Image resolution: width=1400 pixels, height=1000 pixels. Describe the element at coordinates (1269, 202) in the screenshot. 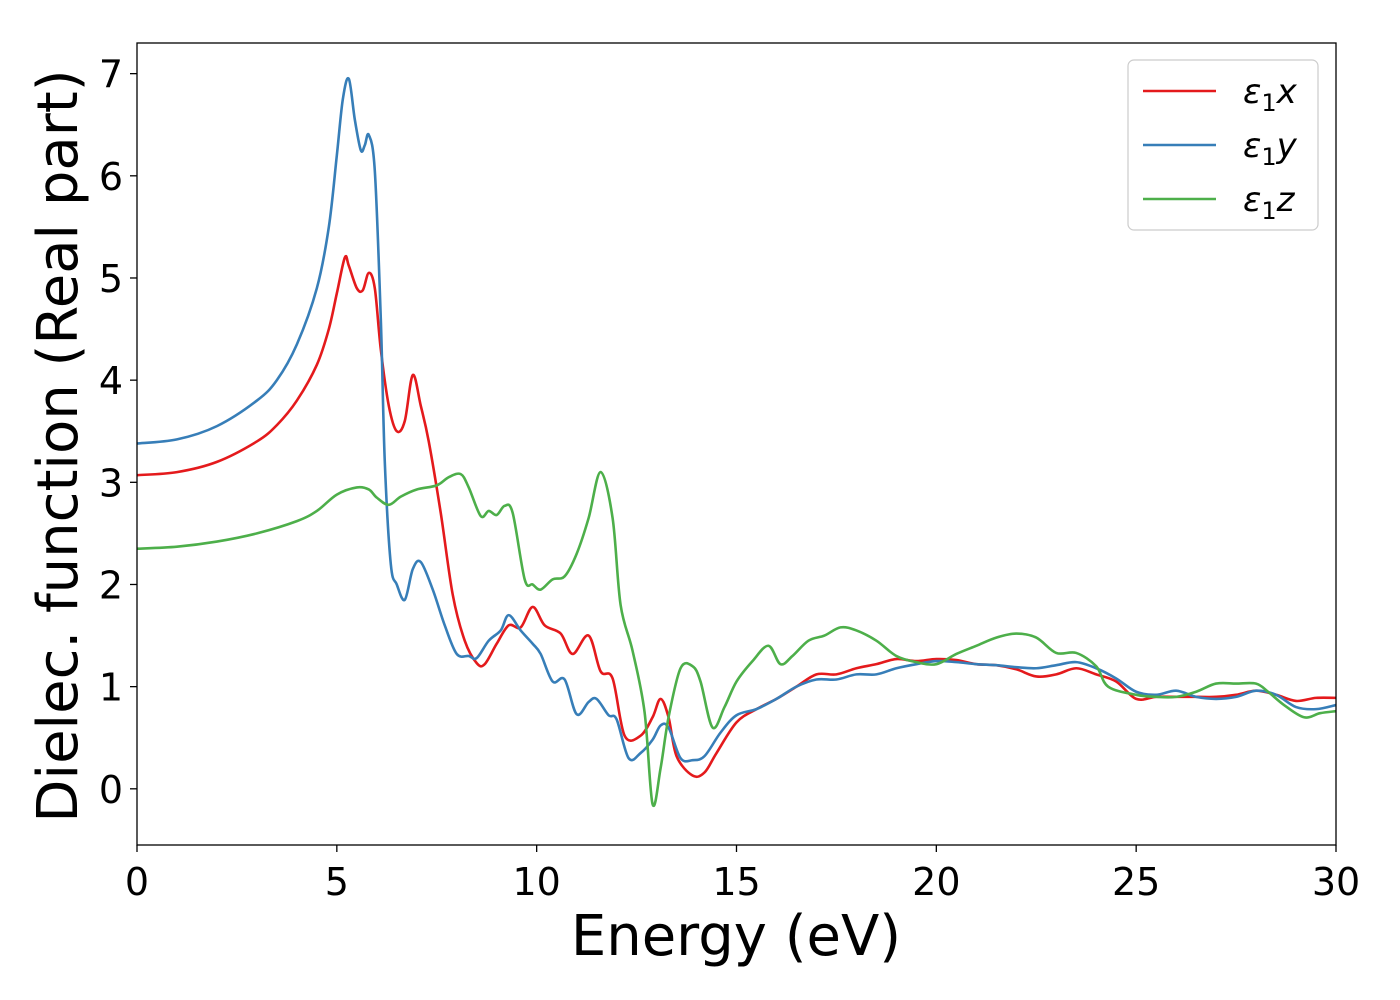

I see `legend-label-z: ε1z` at that location.